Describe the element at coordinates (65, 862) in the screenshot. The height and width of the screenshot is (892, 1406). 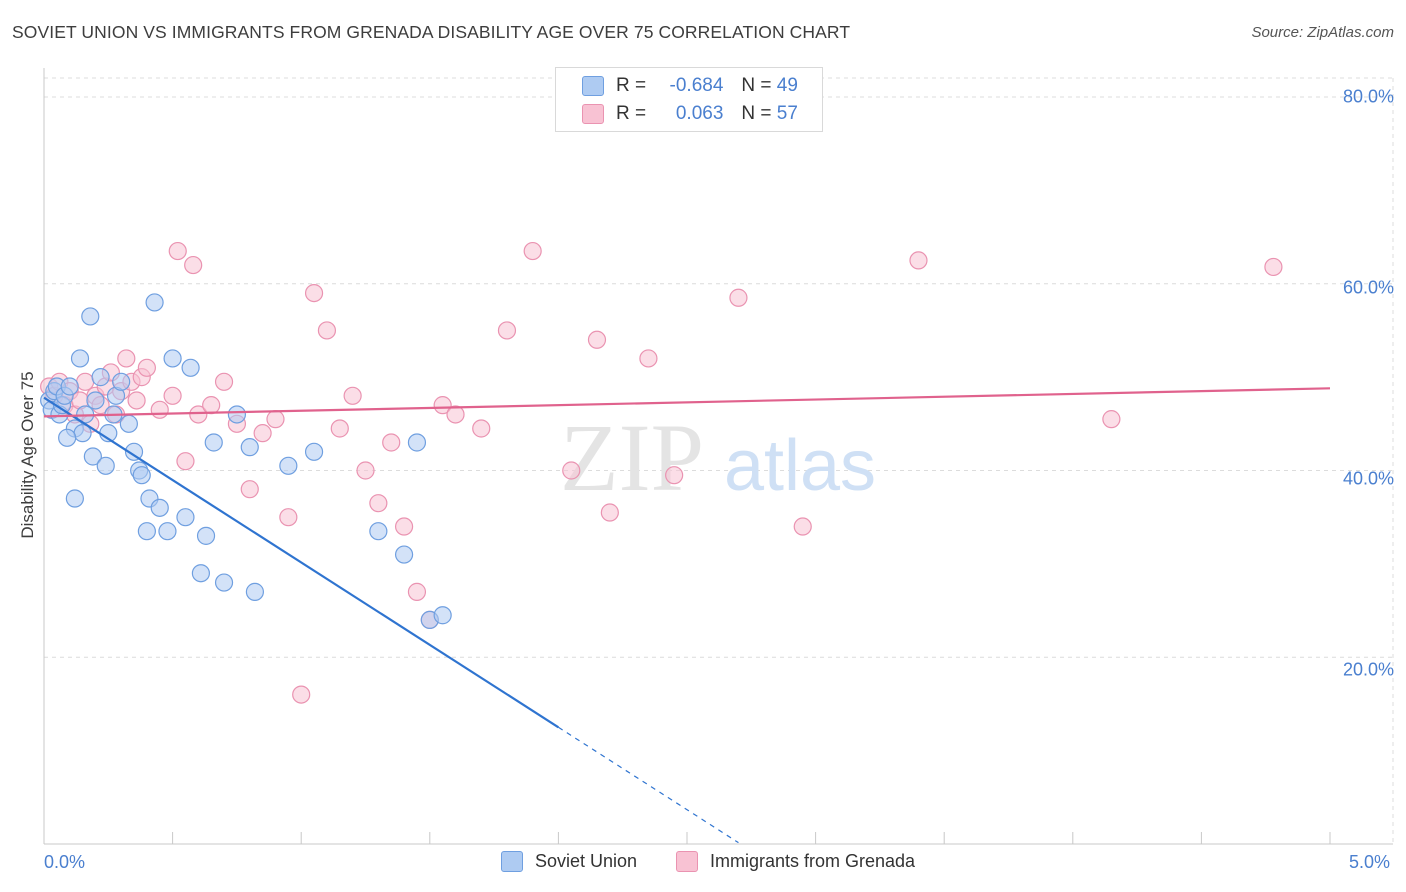
I see `x-tick-min: 0.0%` at that location.